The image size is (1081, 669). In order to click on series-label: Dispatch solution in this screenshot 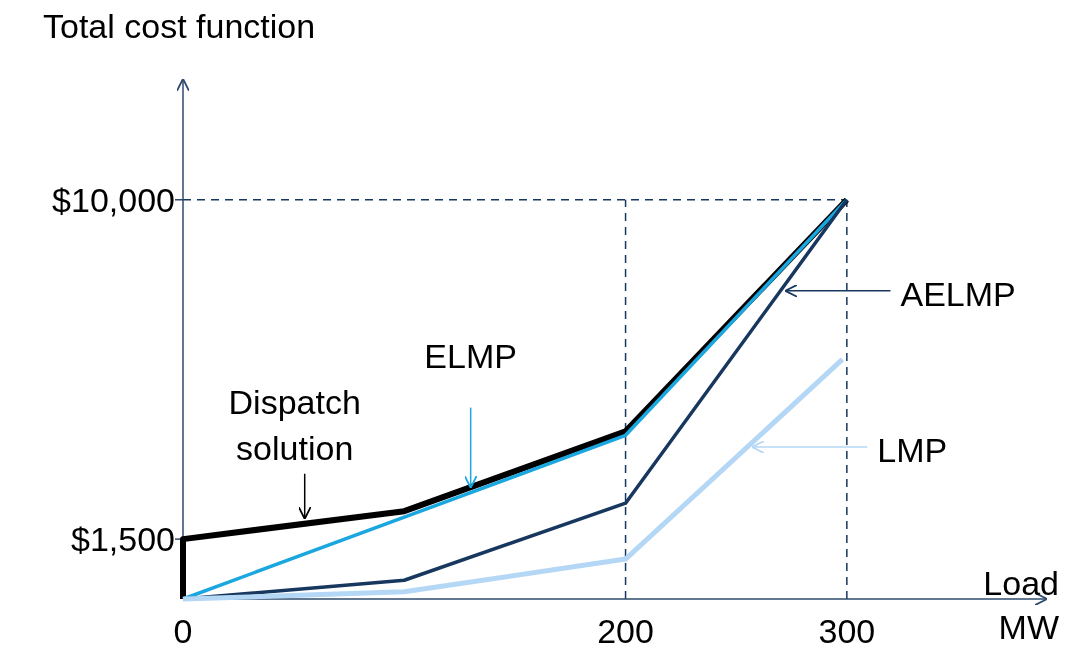, I will do `click(294, 424)`.